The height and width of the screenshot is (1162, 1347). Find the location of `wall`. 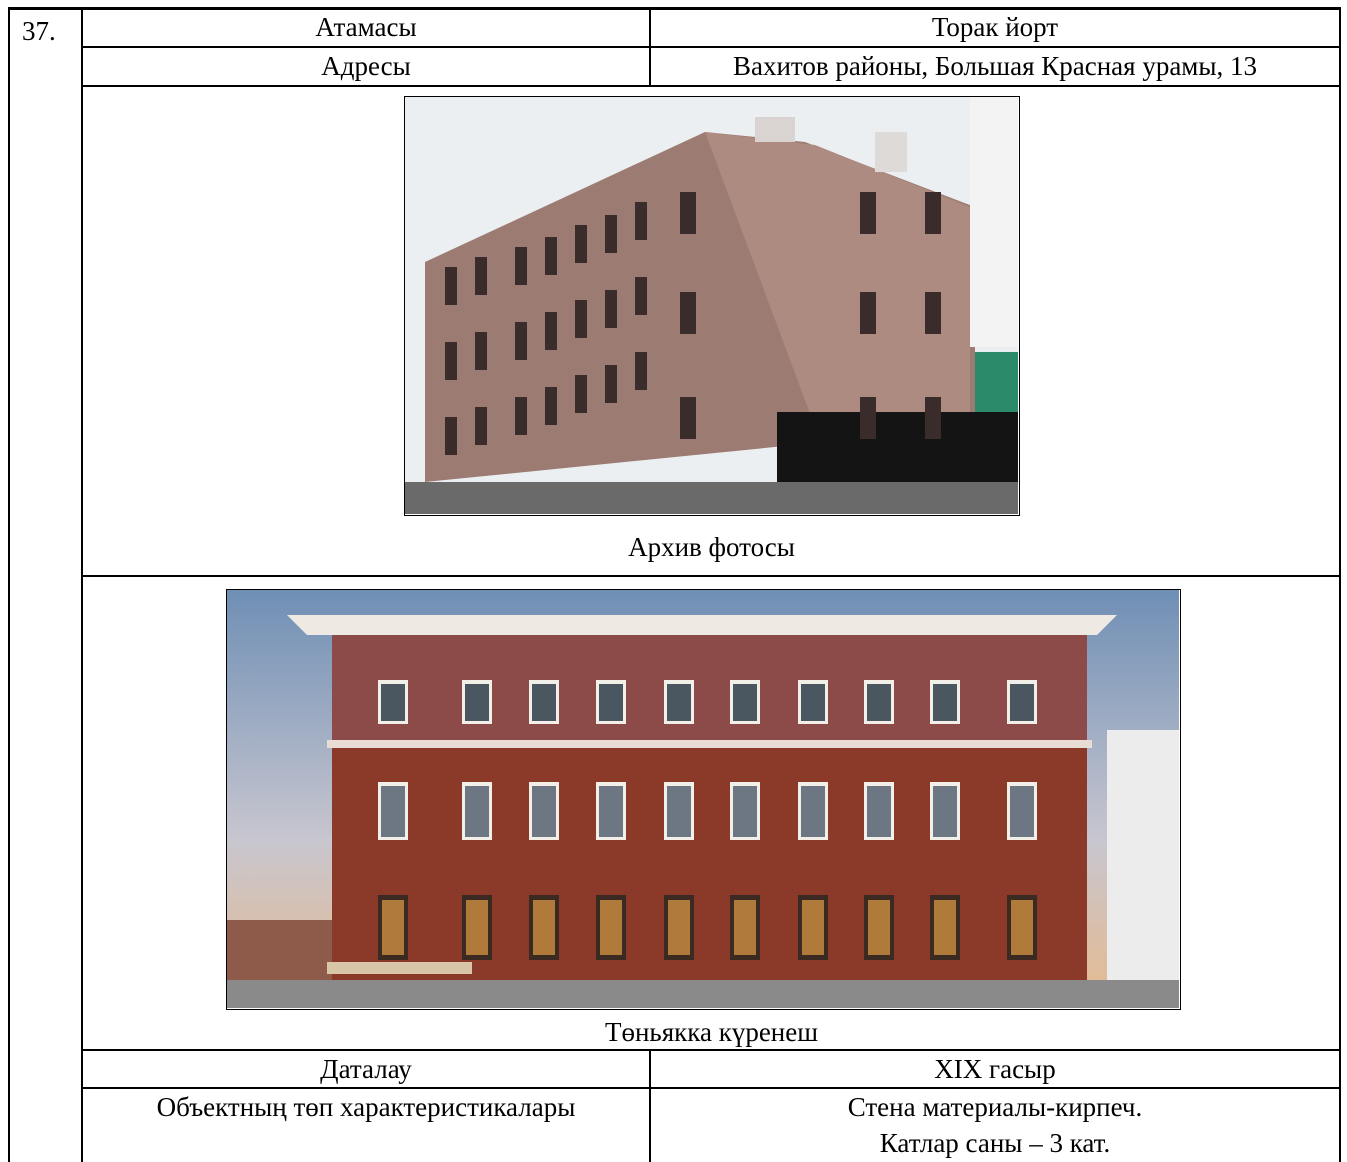

wall is located at coordinates (282, 950).